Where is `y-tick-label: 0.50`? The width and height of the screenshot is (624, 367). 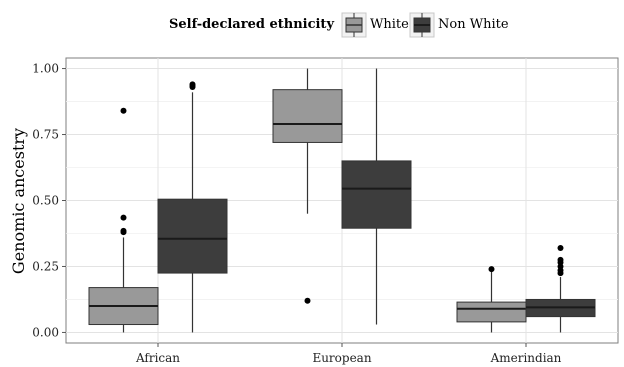 y-tick-label: 0.50 is located at coordinates (45, 201).